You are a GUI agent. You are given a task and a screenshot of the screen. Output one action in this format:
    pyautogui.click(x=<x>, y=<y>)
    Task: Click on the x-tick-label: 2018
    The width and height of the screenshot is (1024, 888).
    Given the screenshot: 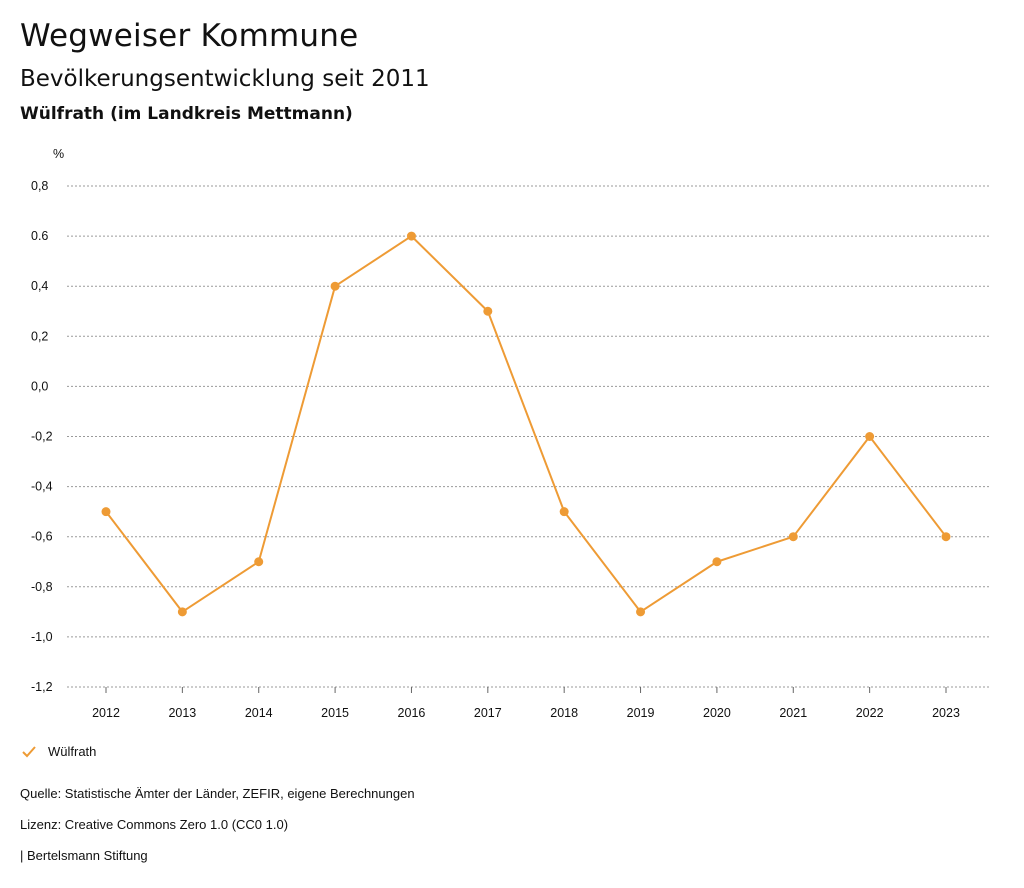 What is the action you would take?
    pyautogui.click(x=564, y=713)
    